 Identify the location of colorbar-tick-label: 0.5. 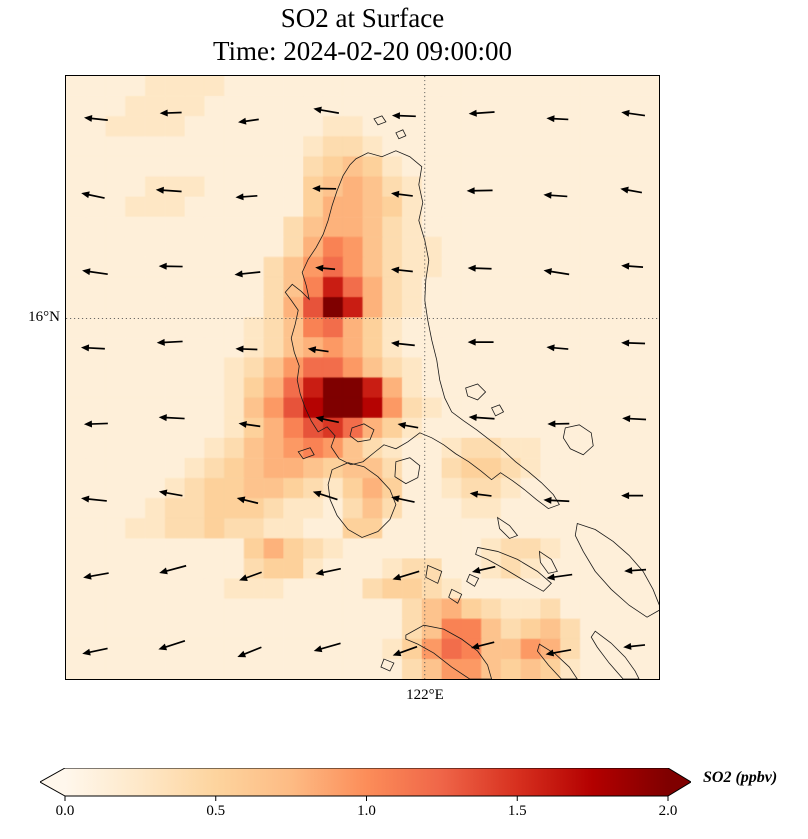
(216, 811).